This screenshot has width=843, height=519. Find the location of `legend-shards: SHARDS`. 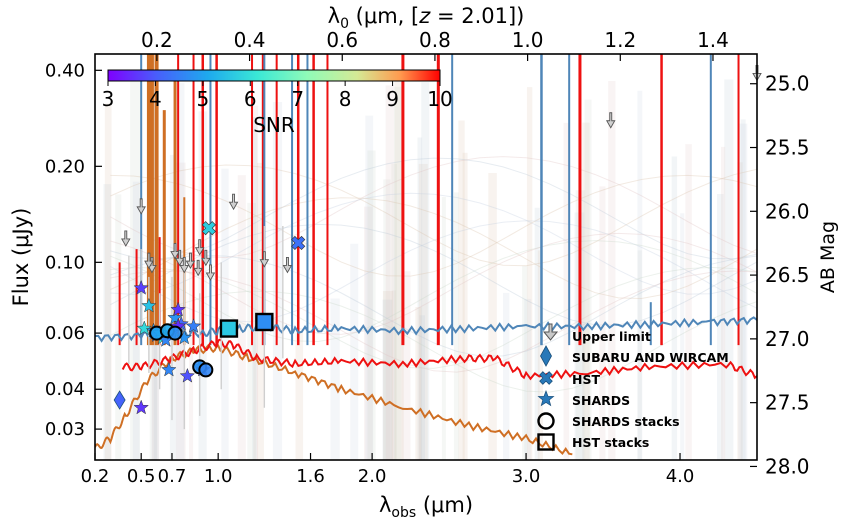

legend-shards: SHARDS is located at coordinates (583, 399).